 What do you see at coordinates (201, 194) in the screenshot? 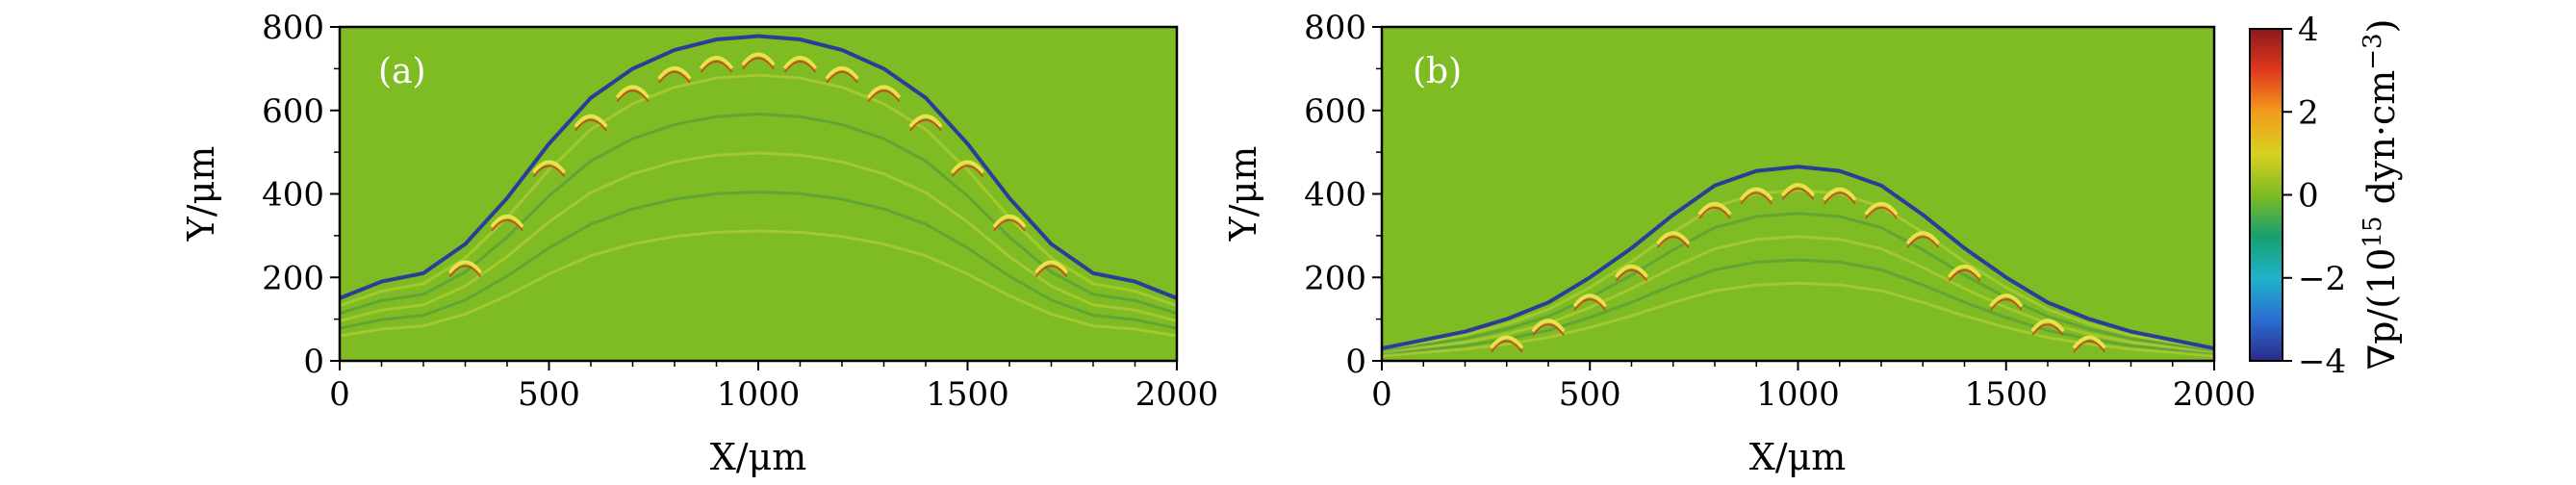
I see `panel-a-y-axis-label: Y/μm` at bounding box center [201, 194].